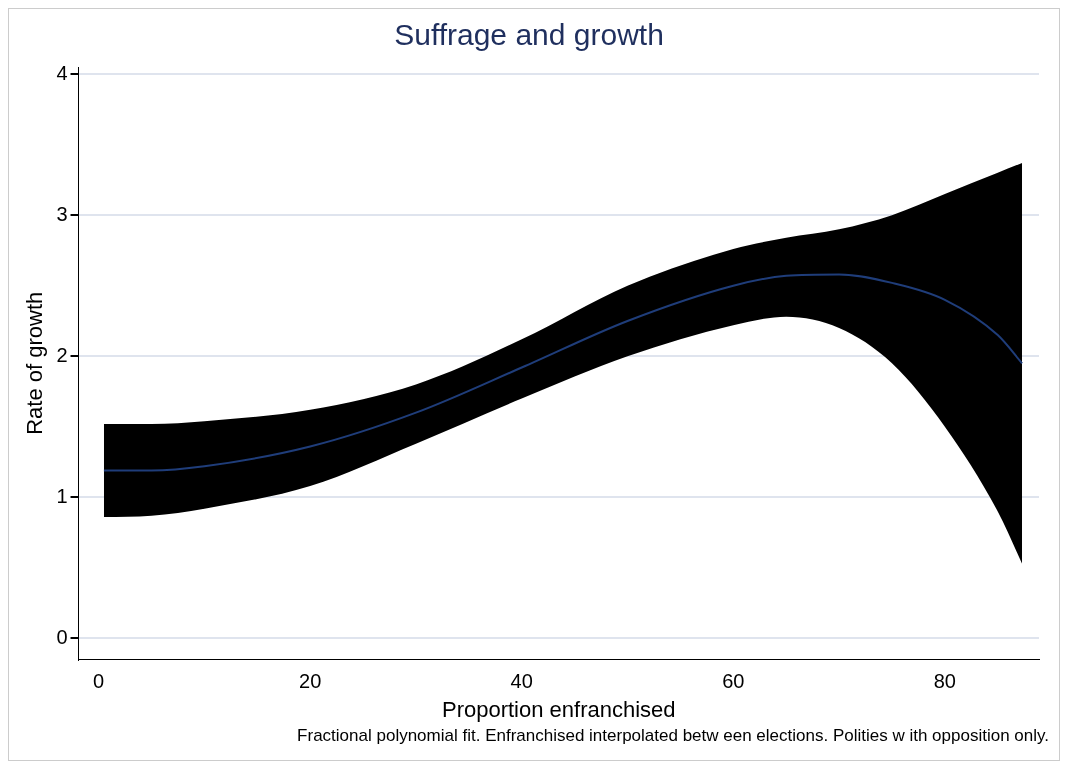 This screenshot has height=775, width=1068. I want to click on x-tick-label: 60, so click(733, 681).